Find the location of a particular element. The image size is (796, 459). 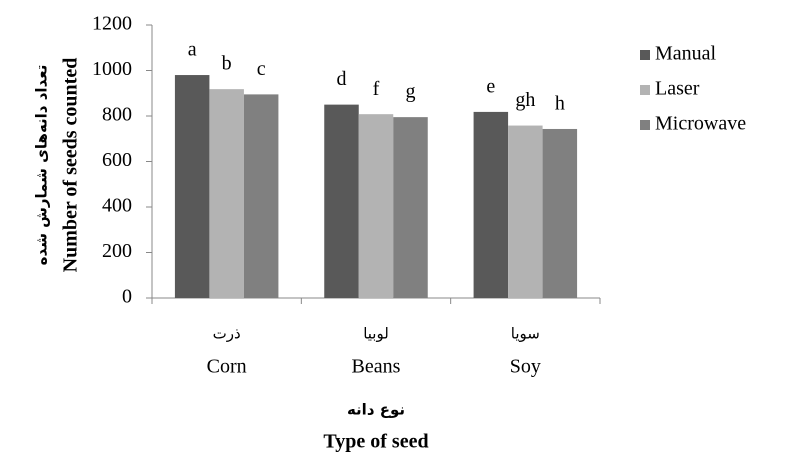

bar-letter: a is located at coordinates (192, 50).